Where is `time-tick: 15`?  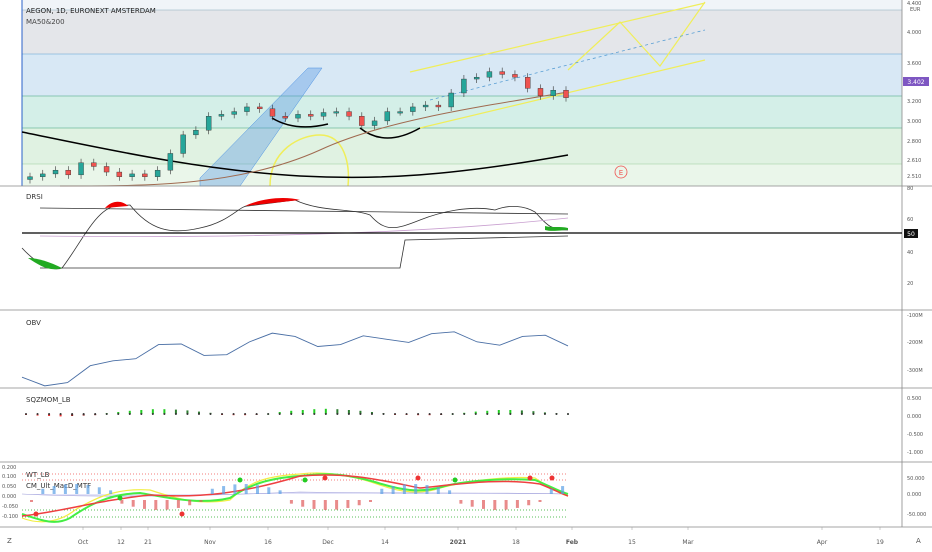 time-tick: 15 is located at coordinates (632, 542).